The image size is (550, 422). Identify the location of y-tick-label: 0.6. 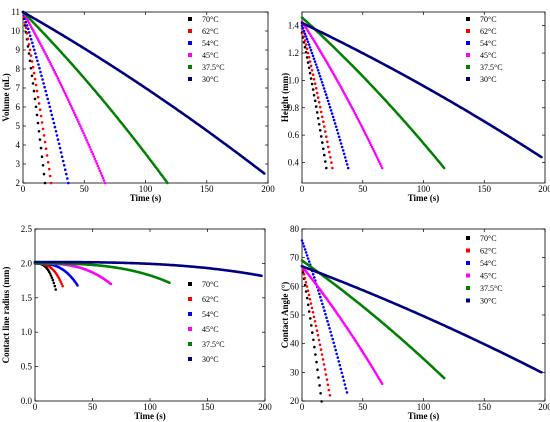
(294, 135).